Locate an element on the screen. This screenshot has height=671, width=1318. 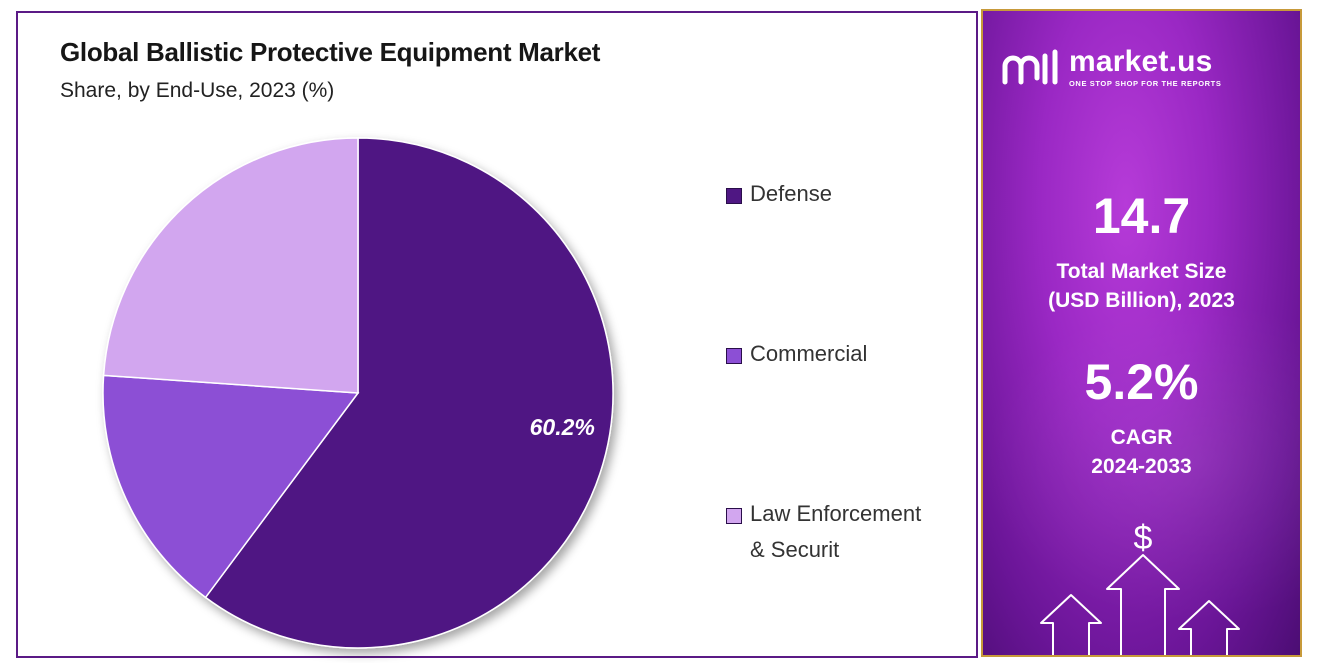
market-us-logo: market.us ONE STOP SHOP FOR THE REPORTS is located at coordinates (1111, 67).